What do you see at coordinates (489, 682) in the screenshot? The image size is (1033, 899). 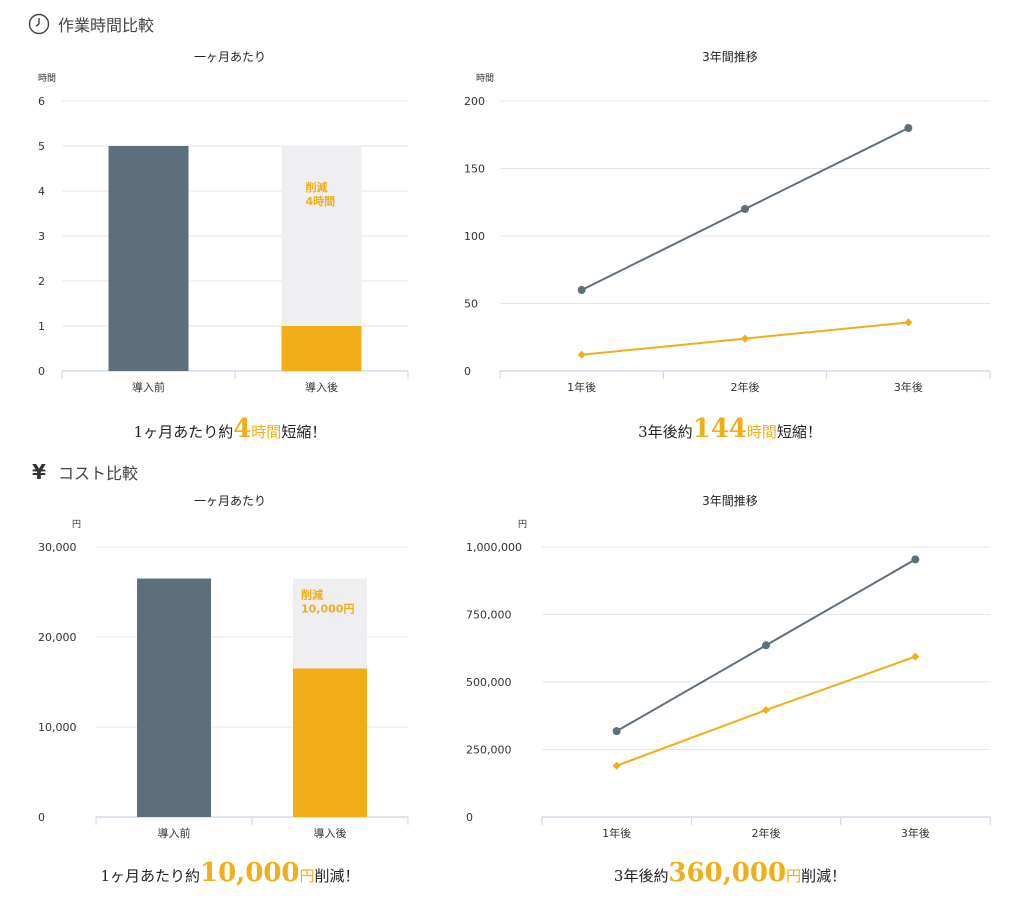 I see `y-tick-label: 500,000` at bounding box center [489, 682].